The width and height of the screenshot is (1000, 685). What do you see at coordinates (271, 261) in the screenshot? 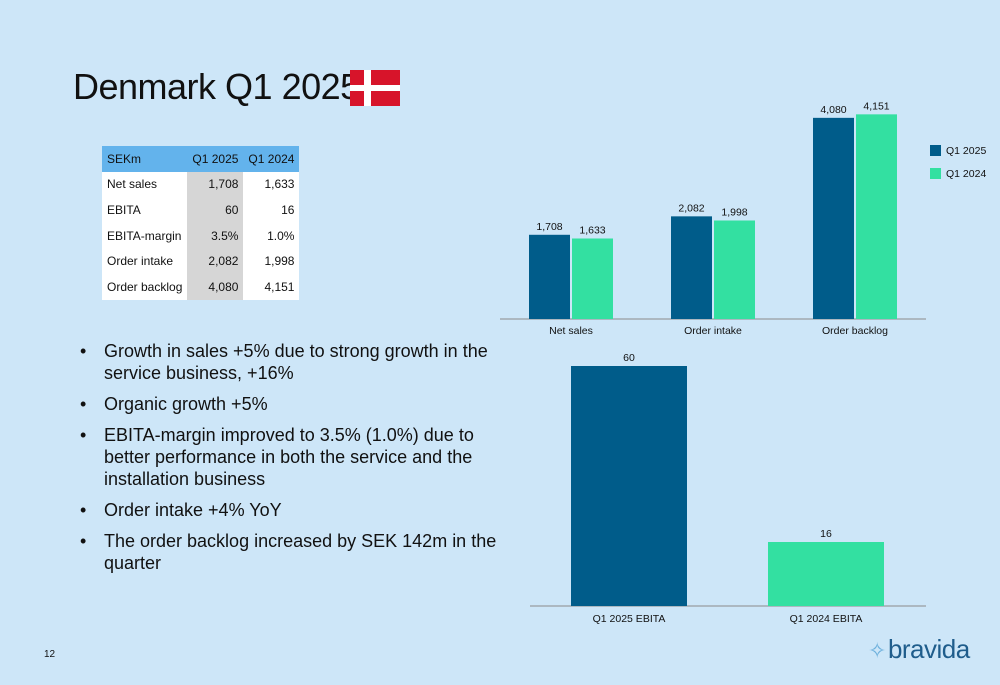
I see `q1-2024-value: 1,998` at bounding box center [271, 261].